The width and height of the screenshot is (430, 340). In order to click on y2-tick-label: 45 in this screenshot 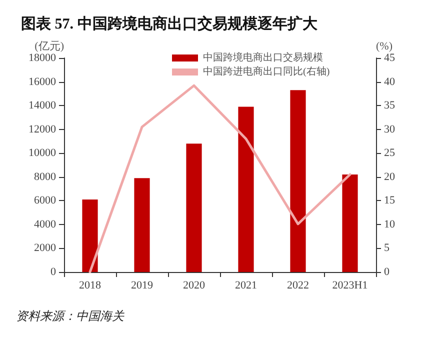, I will do `click(390, 58)`.